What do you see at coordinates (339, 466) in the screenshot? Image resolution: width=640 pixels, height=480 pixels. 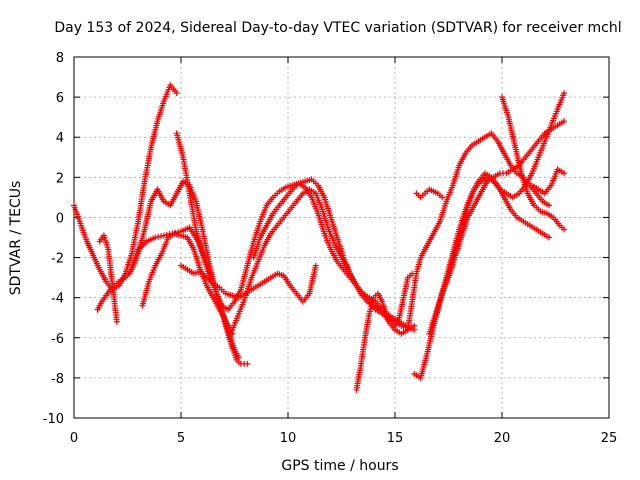 I see `x-axis-label: GPS time / hours` at bounding box center [339, 466].